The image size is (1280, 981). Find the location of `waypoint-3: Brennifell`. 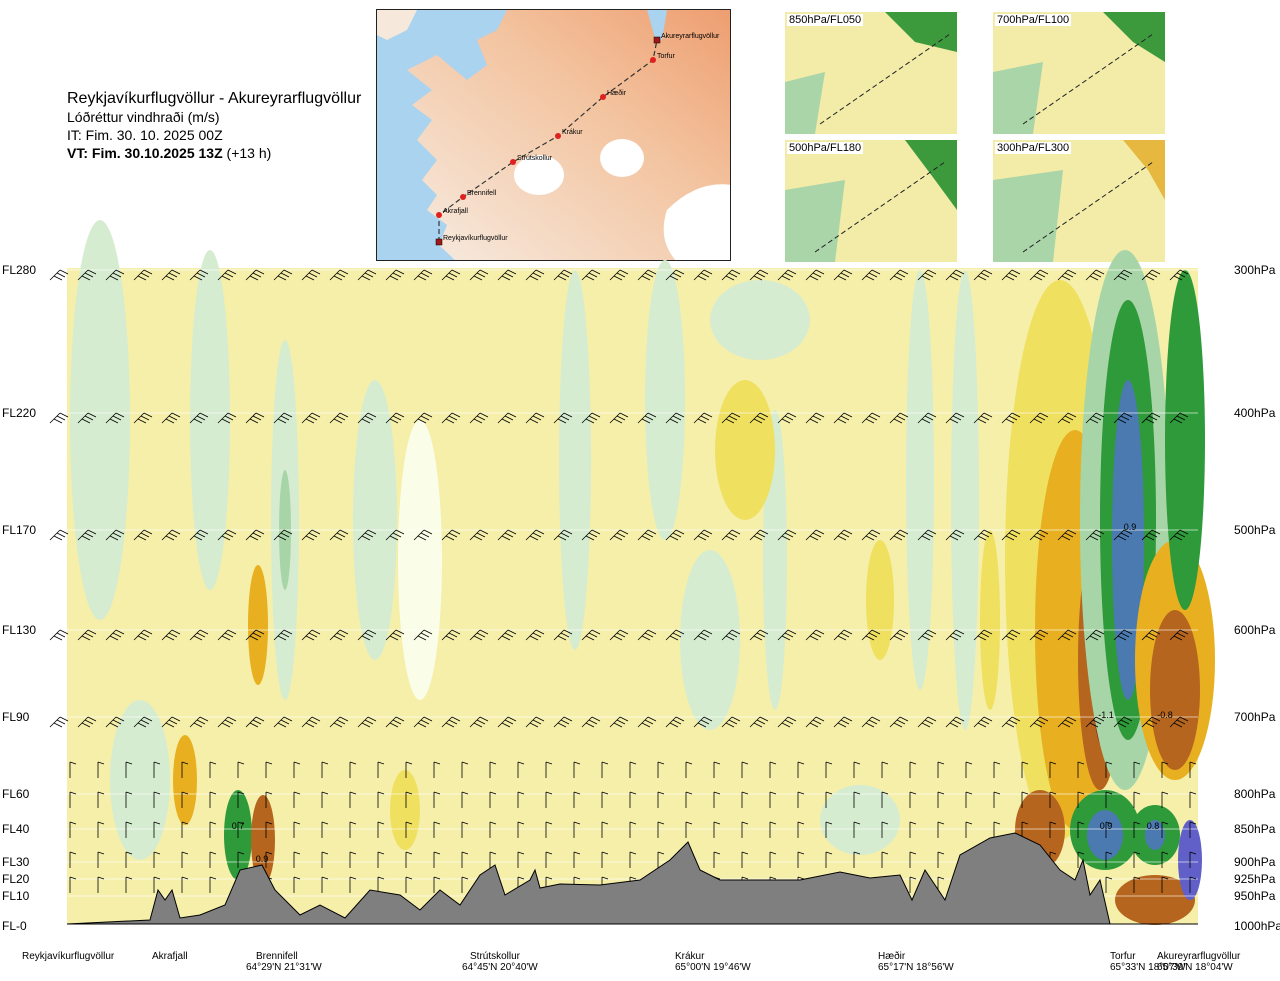

waypoint-3: Brennifell is located at coordinates (478, 195).